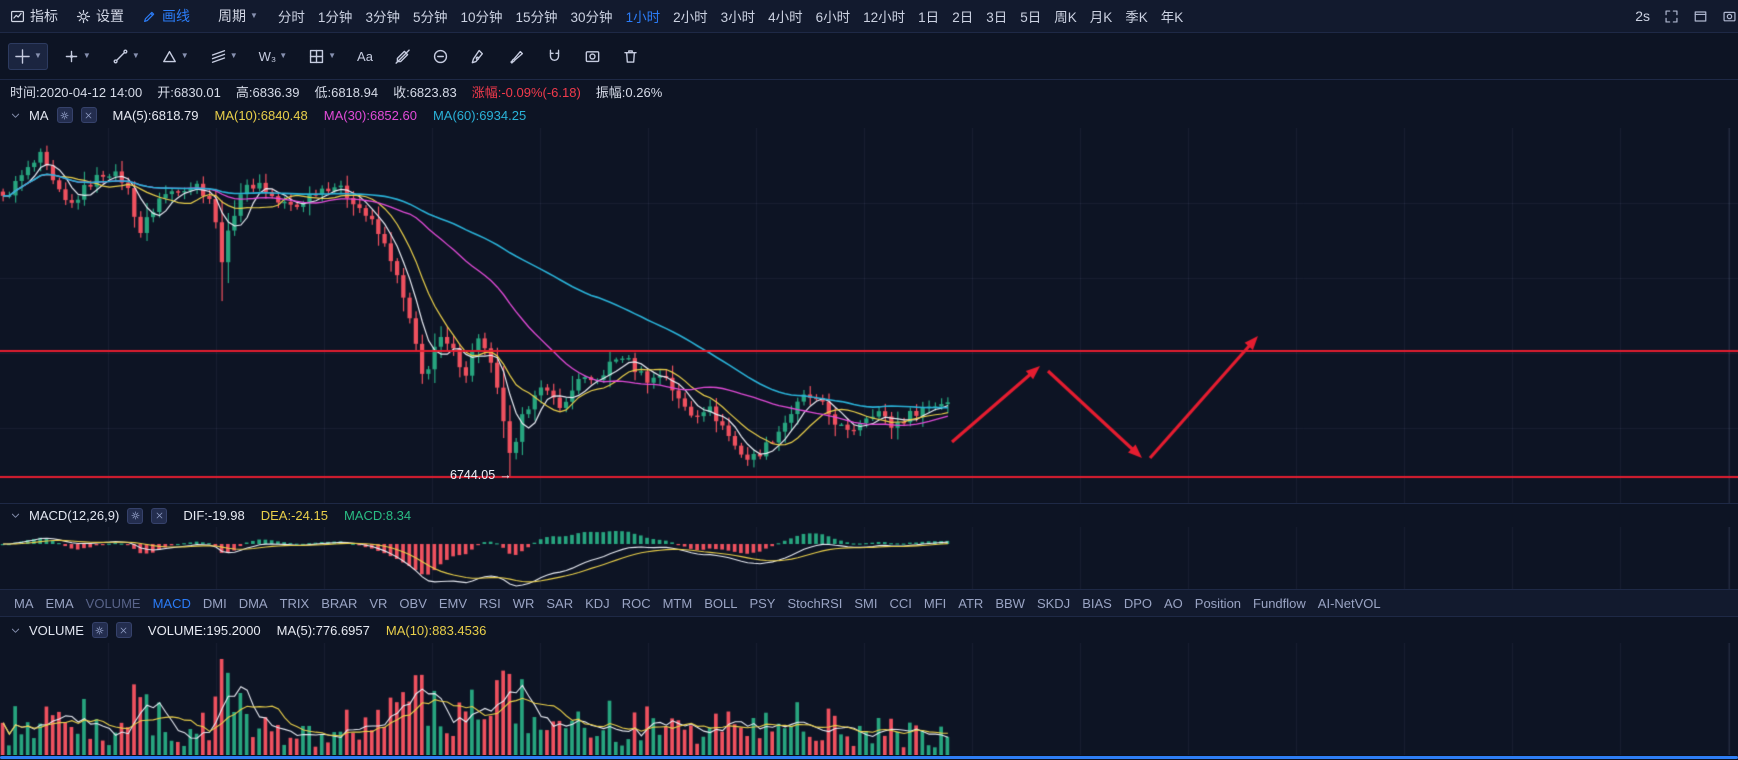 The width and height of the screenshot is (1738, 760). What do you see at coordinates (1137, 603) in the screenshot?
I see `tab-DPO: DPO` at bounding box center [1137, 603].